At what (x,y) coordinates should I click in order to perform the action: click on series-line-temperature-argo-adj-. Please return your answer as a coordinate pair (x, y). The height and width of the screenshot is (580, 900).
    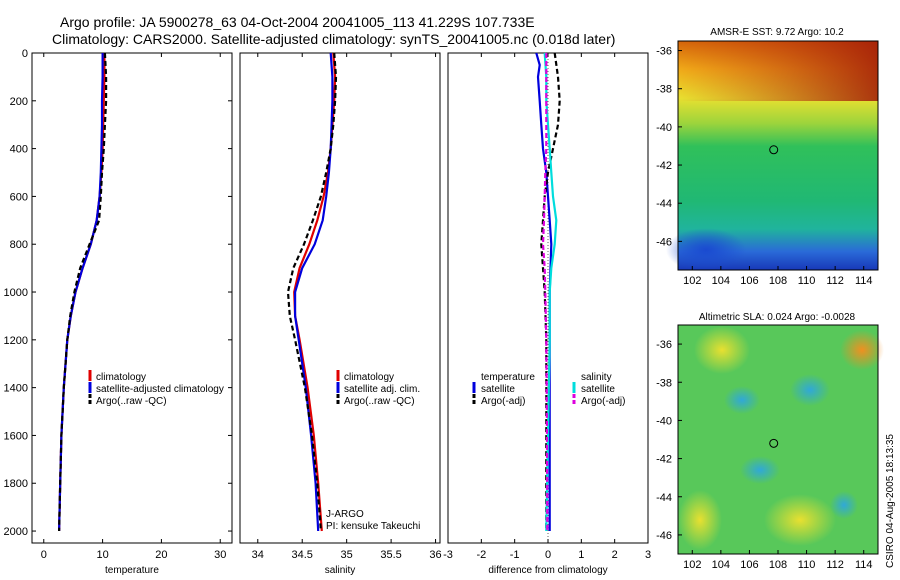
    Looking at the image, I should click on (550, 291).